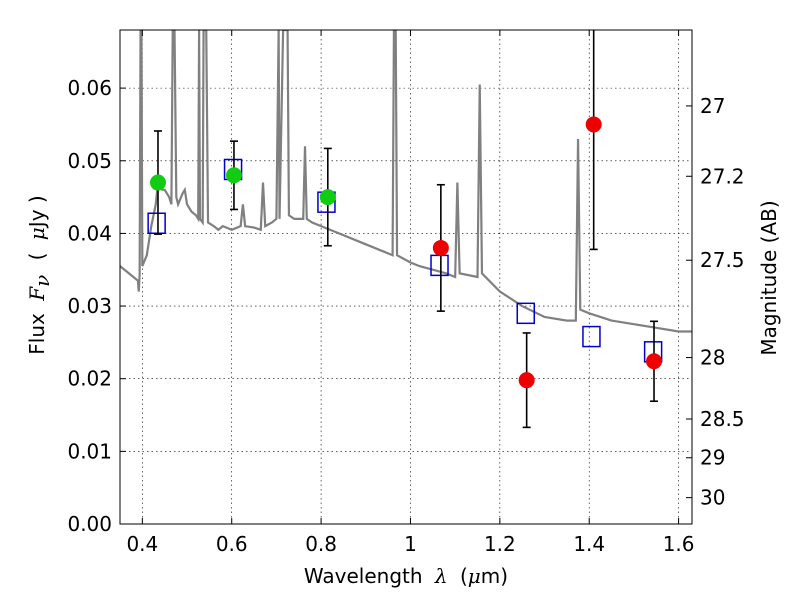  What do you see at coordinates (142, 544) in the screenshot?
I see `x-tick-label: 0.4` at bounding box center [142, 544].